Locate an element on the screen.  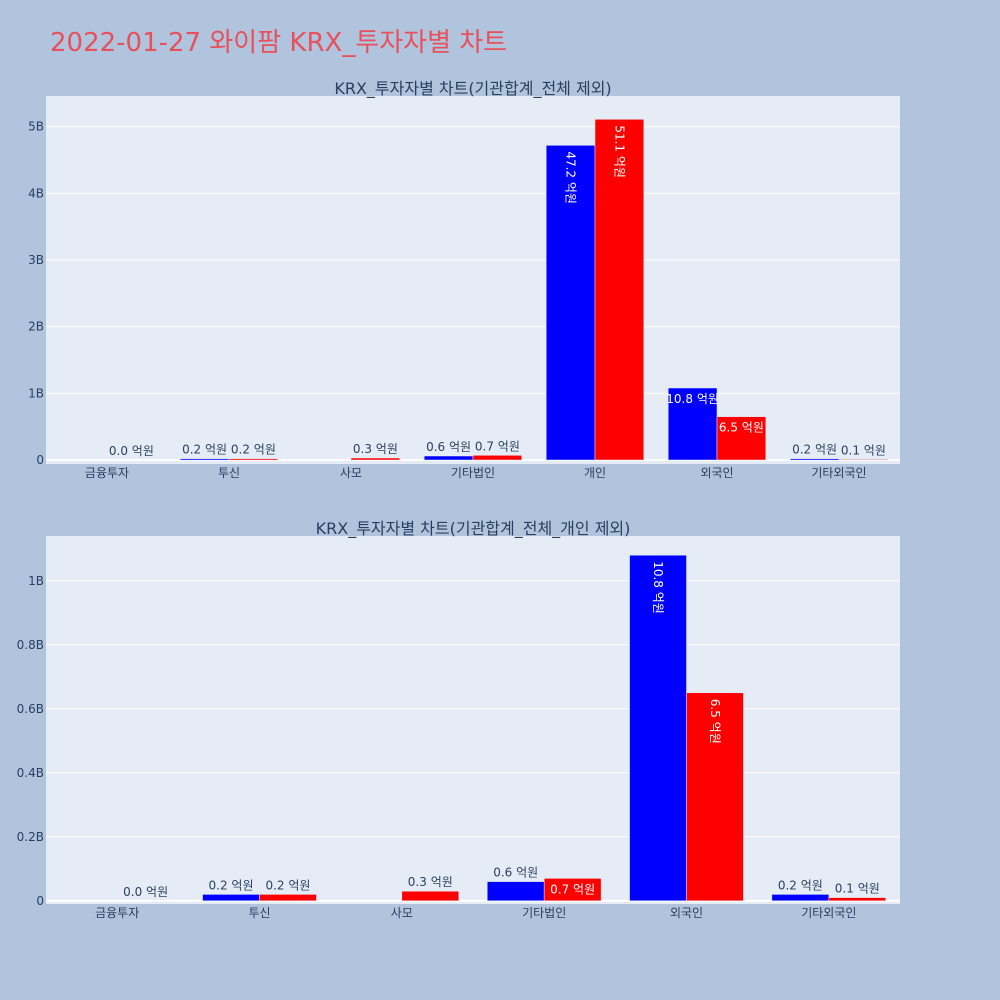
y-tick-label: 5B is located at coordinates (36, 127).